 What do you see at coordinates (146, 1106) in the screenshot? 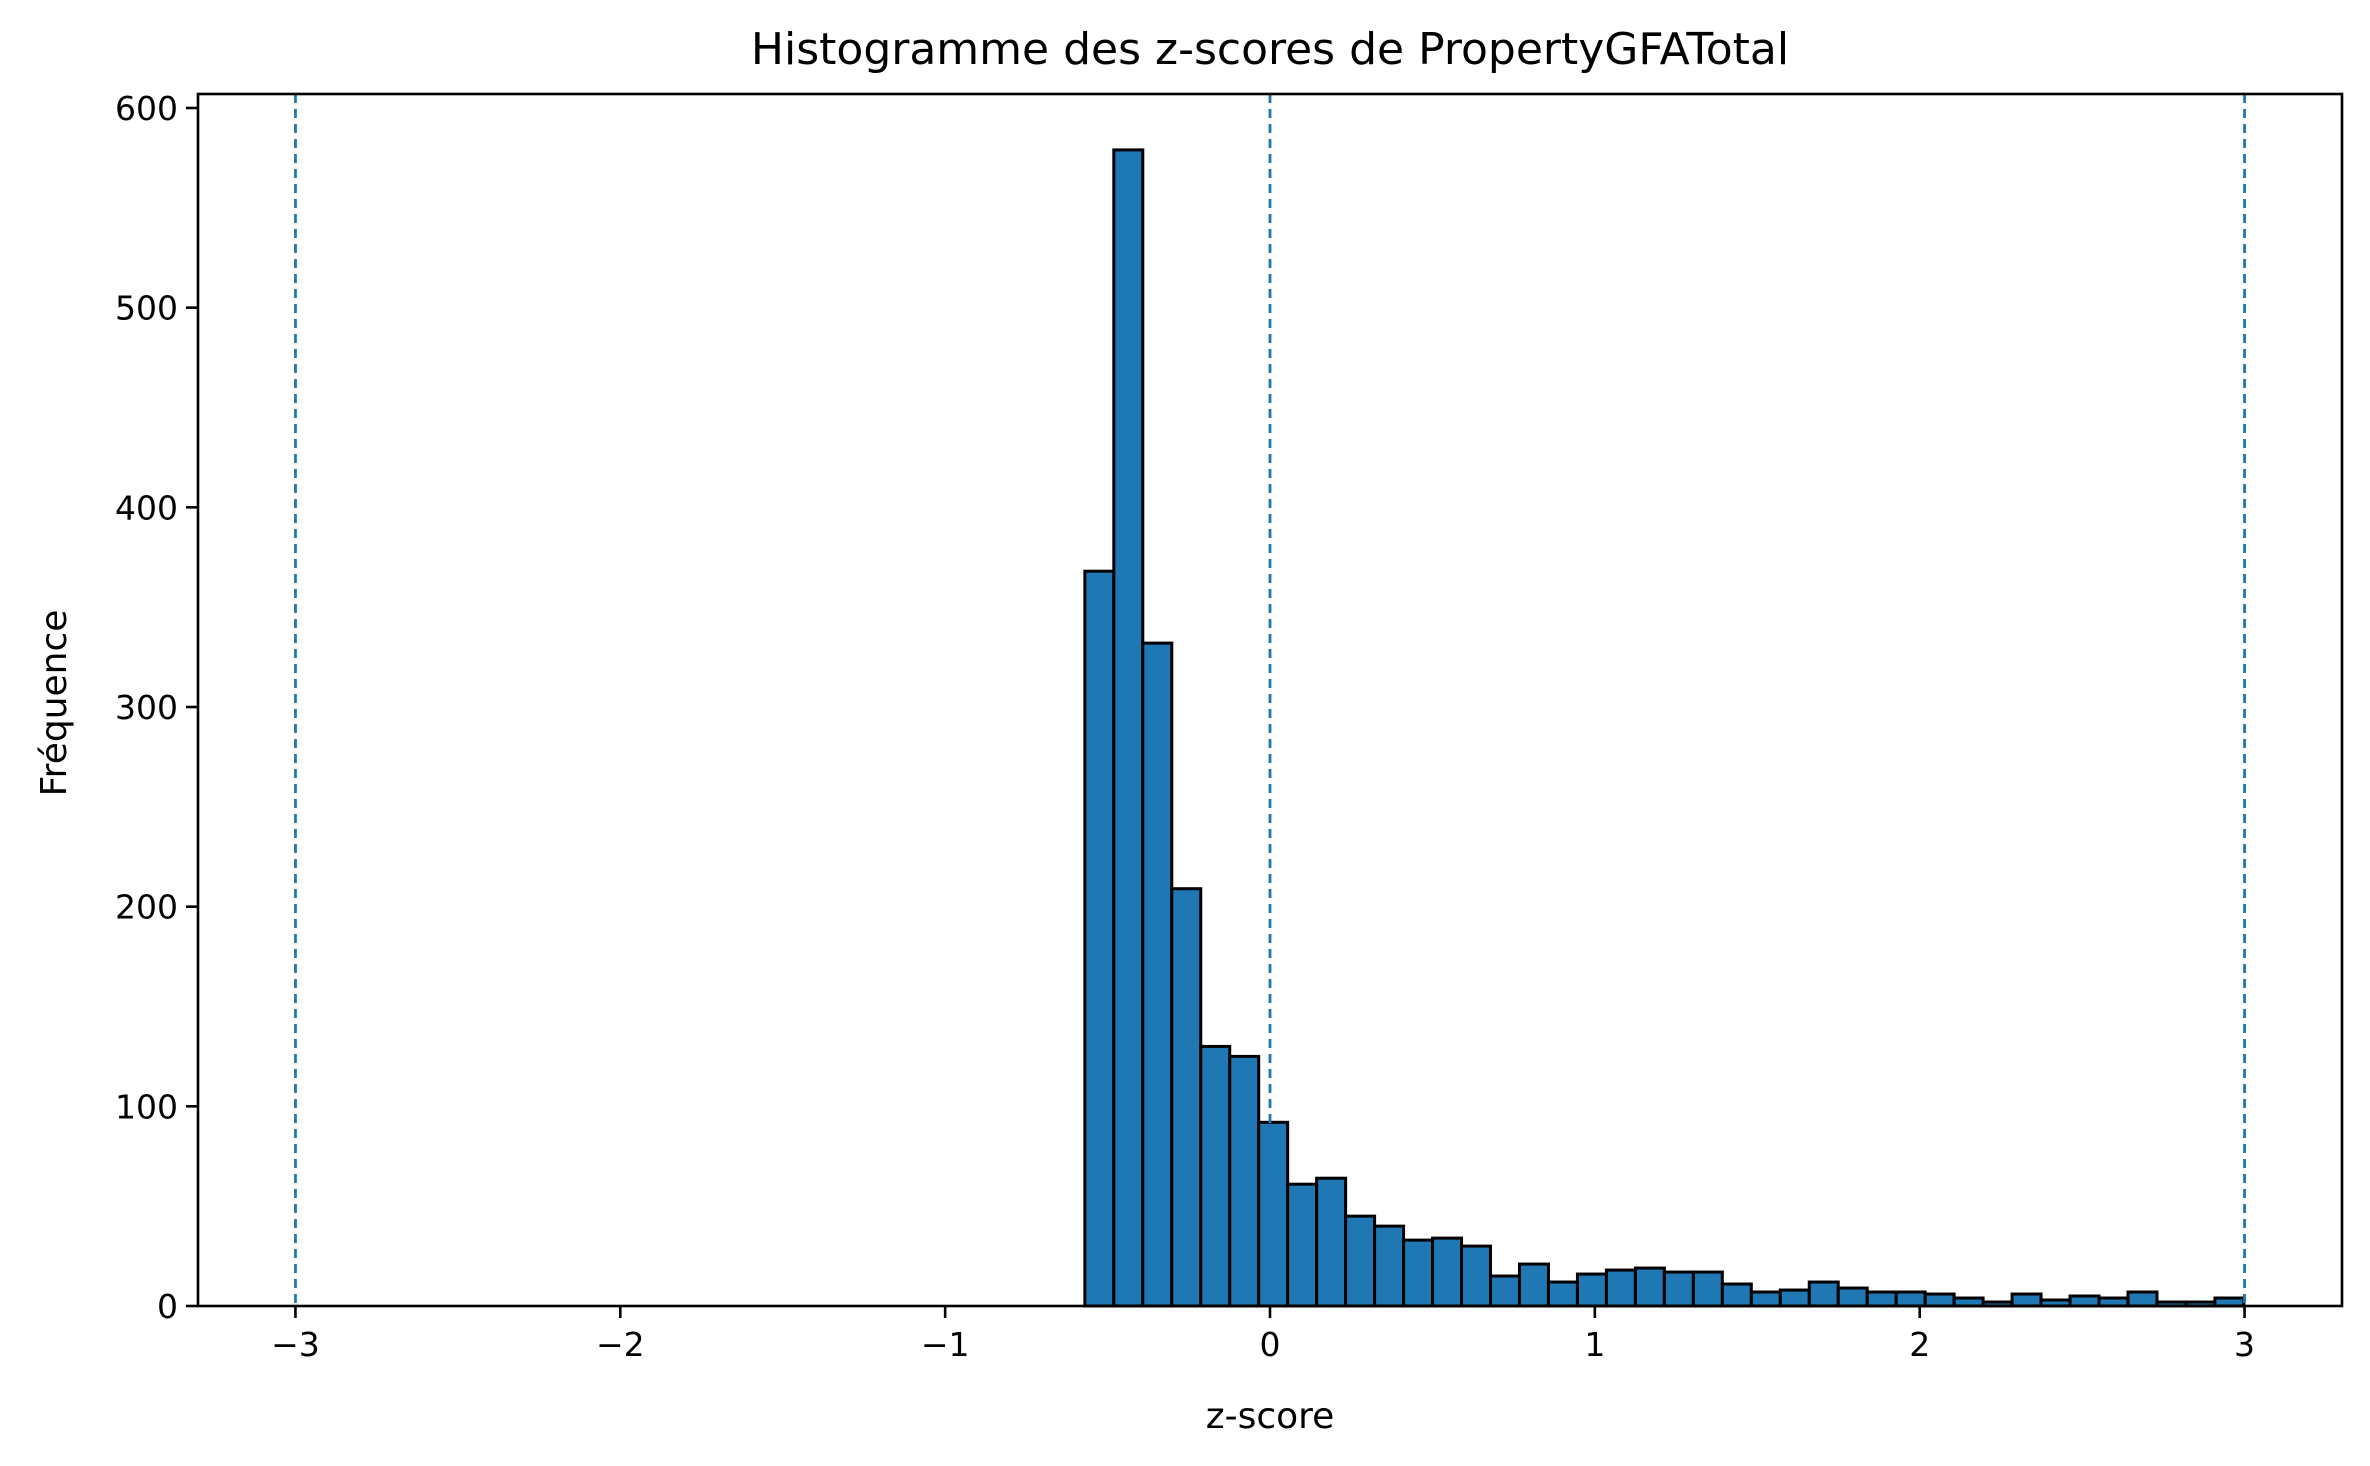
I see `y-tick-label: 100` at bounding box center [146, 1106].